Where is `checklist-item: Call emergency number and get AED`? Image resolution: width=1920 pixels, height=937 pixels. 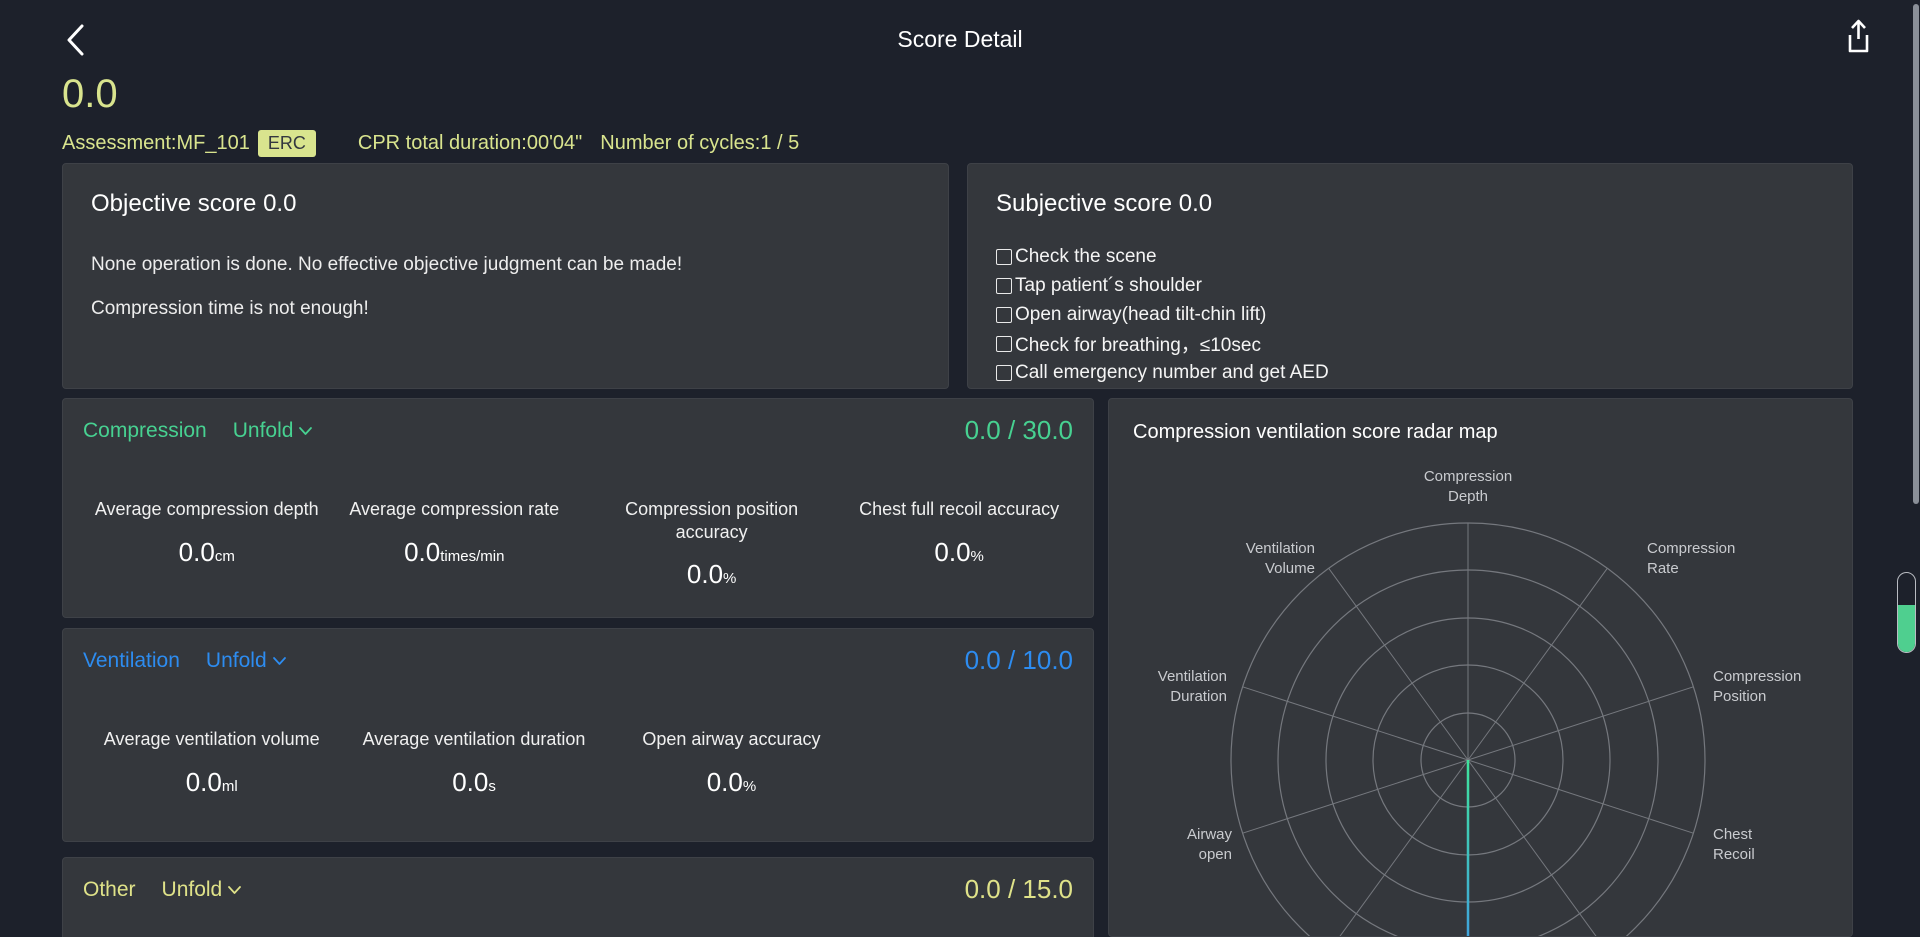 checklist-item: Call emergency number and get AED is located at coordinates (1410, 372).